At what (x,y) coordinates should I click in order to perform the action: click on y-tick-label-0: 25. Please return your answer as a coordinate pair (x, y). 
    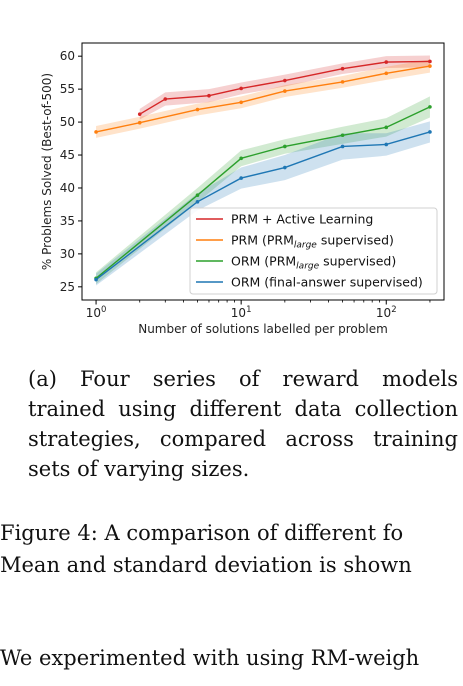
    Looking at the image, I should click on (67, 287).